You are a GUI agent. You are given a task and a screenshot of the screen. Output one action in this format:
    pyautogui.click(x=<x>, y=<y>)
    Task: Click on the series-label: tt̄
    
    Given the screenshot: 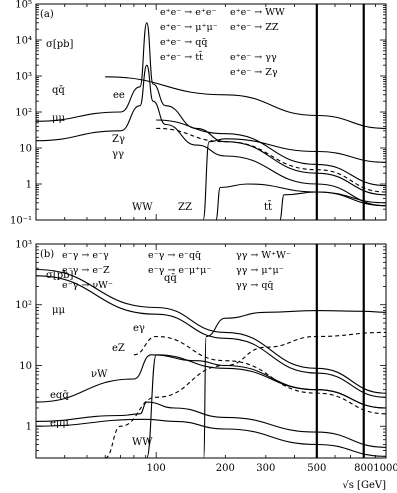 What is the action you would take?
    pyautogui.click(x=268, y=207)
    